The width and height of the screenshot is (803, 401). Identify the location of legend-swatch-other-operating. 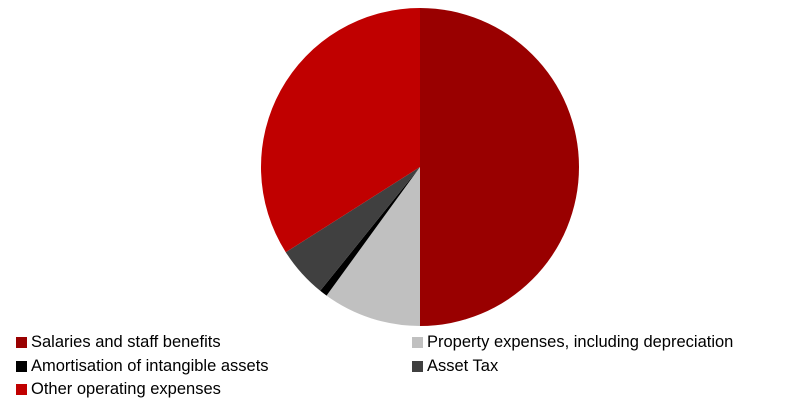
(21, 389).